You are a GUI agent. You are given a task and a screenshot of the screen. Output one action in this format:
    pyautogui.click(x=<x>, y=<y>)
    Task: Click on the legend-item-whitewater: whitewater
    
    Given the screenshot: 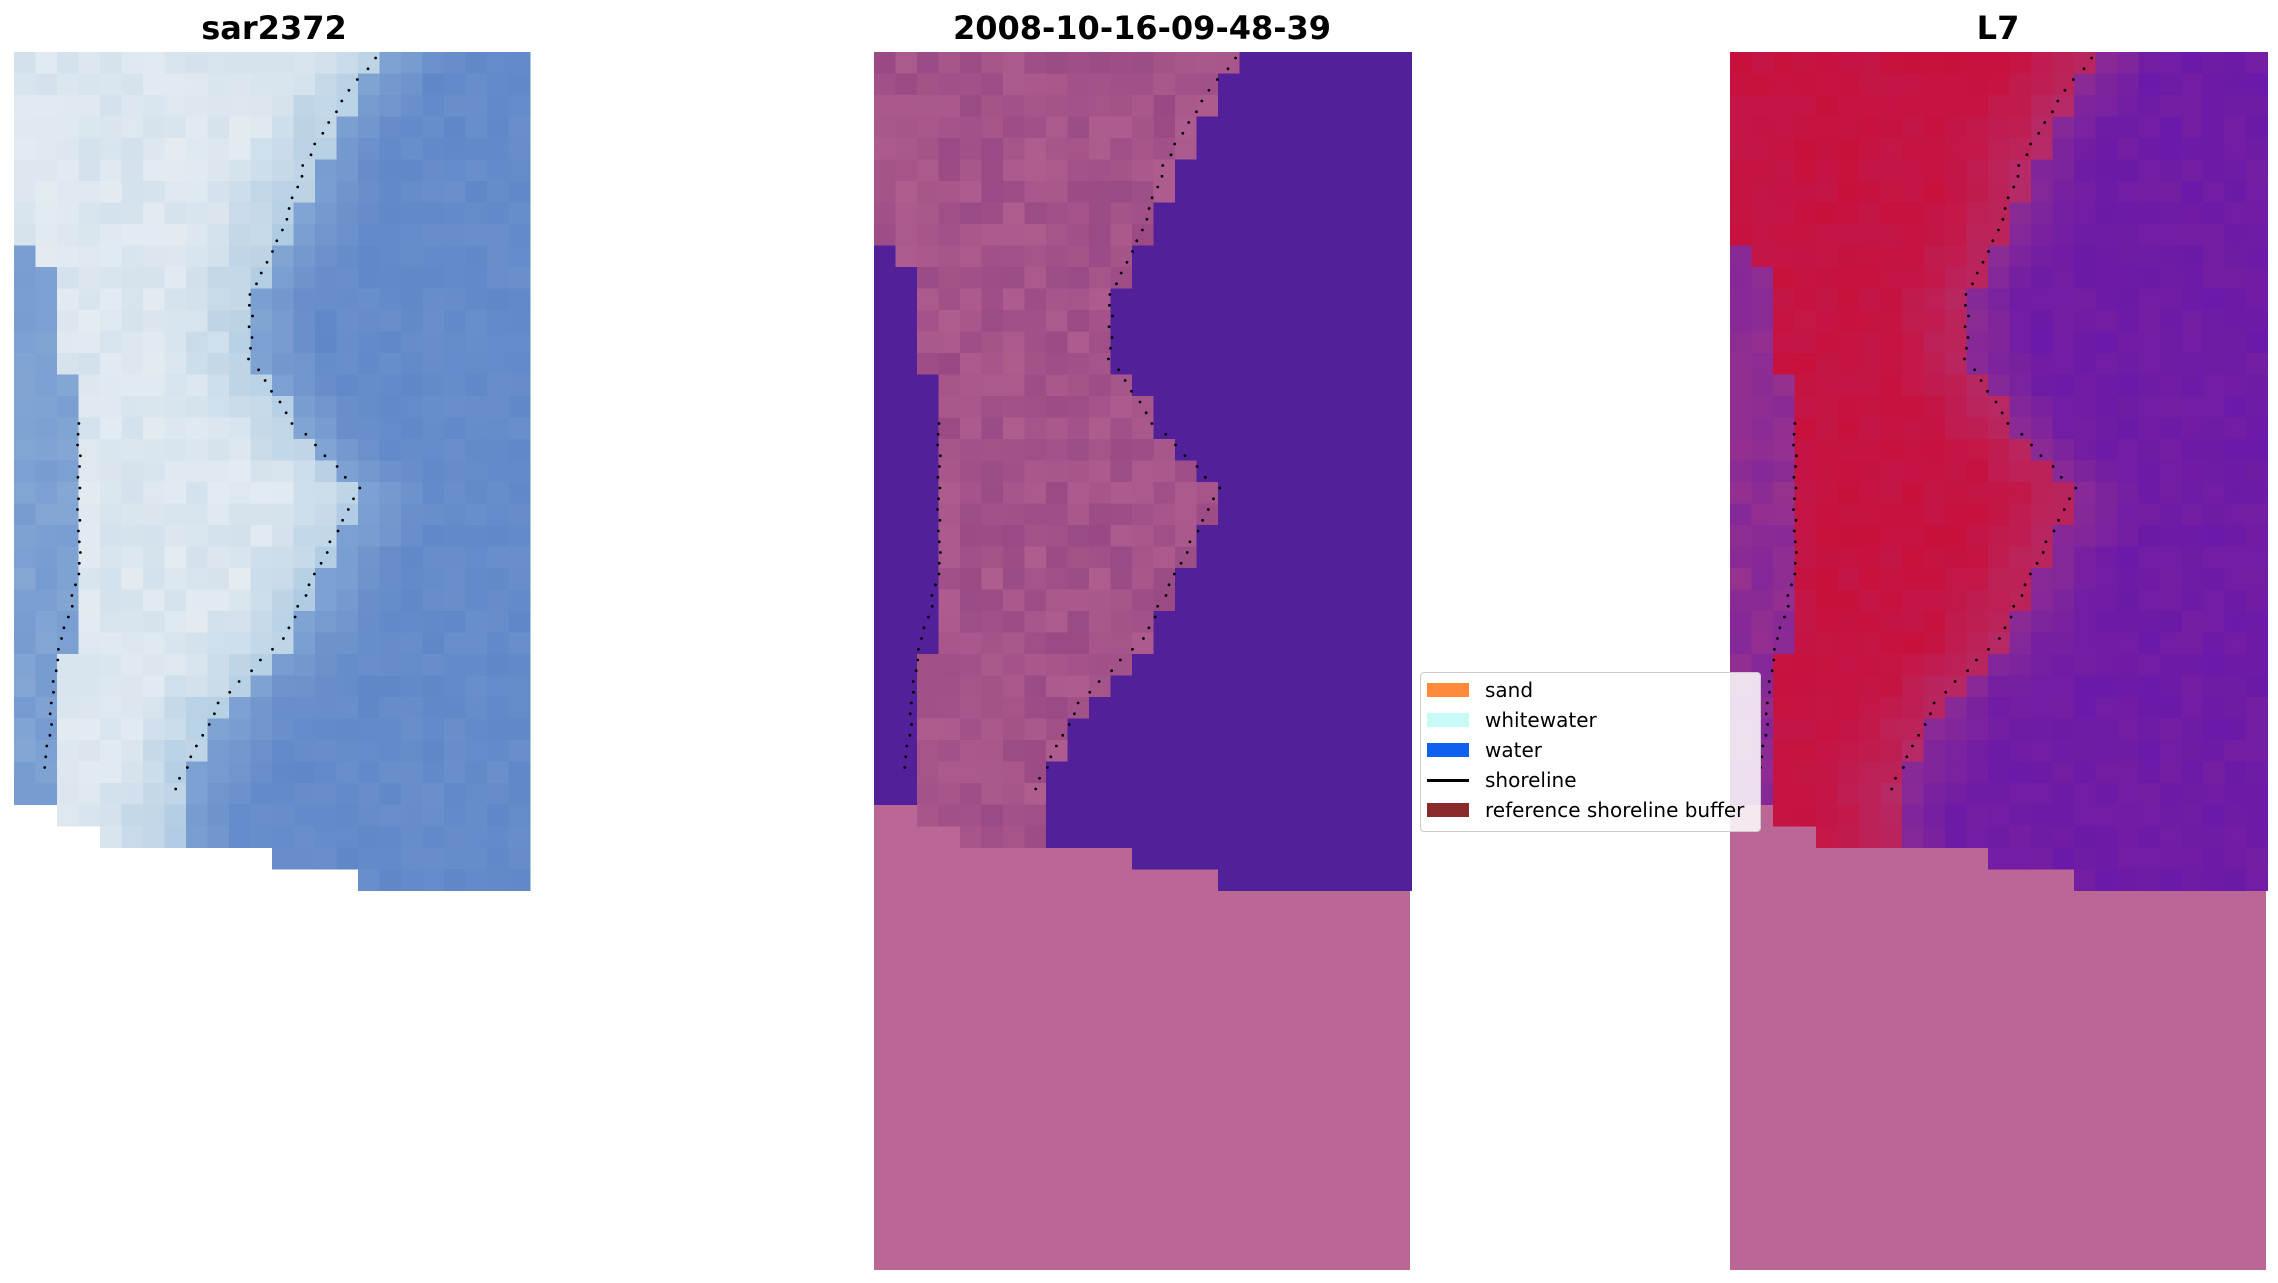 What is the action you would take?
    pyautogui.click(x=1590, y=720)
    